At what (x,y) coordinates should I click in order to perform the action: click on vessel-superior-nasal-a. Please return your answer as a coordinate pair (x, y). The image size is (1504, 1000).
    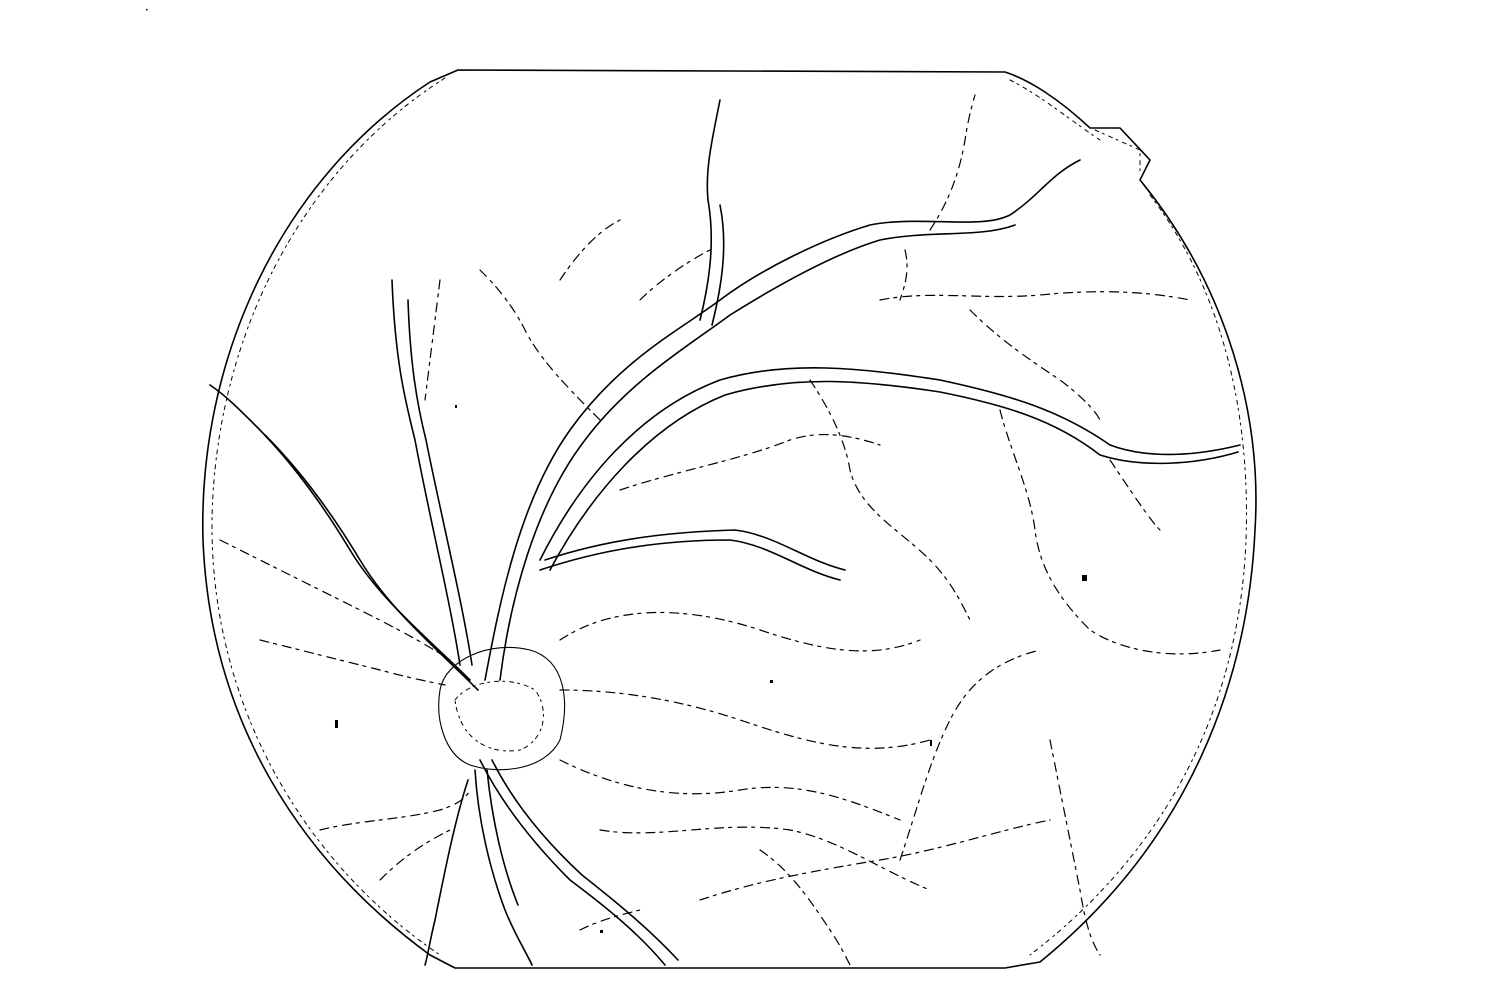
    Looking at the image, I should click on (426, 472).